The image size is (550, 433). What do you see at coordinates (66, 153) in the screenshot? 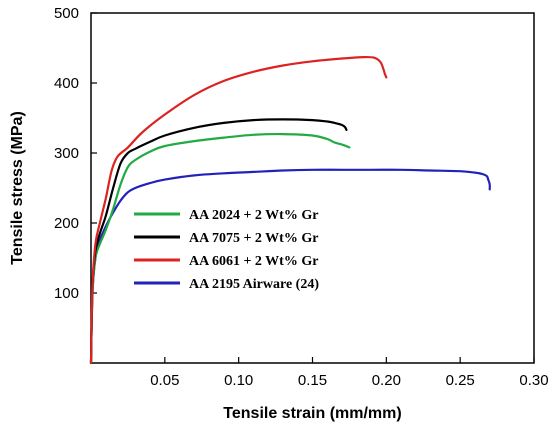
I see `y-tick-label: 300` at bounding box center [66, 153].